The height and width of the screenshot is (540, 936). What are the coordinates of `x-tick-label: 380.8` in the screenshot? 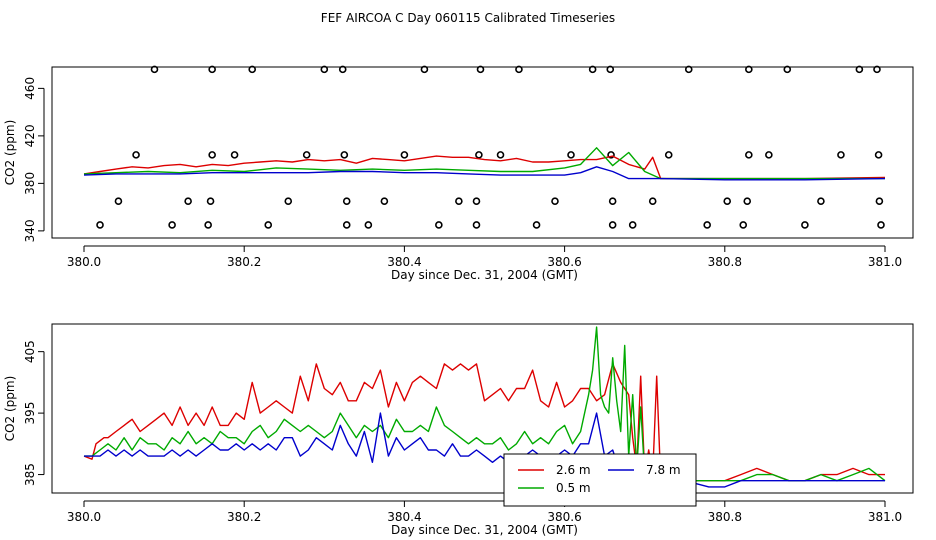 It's located at (725, 262).